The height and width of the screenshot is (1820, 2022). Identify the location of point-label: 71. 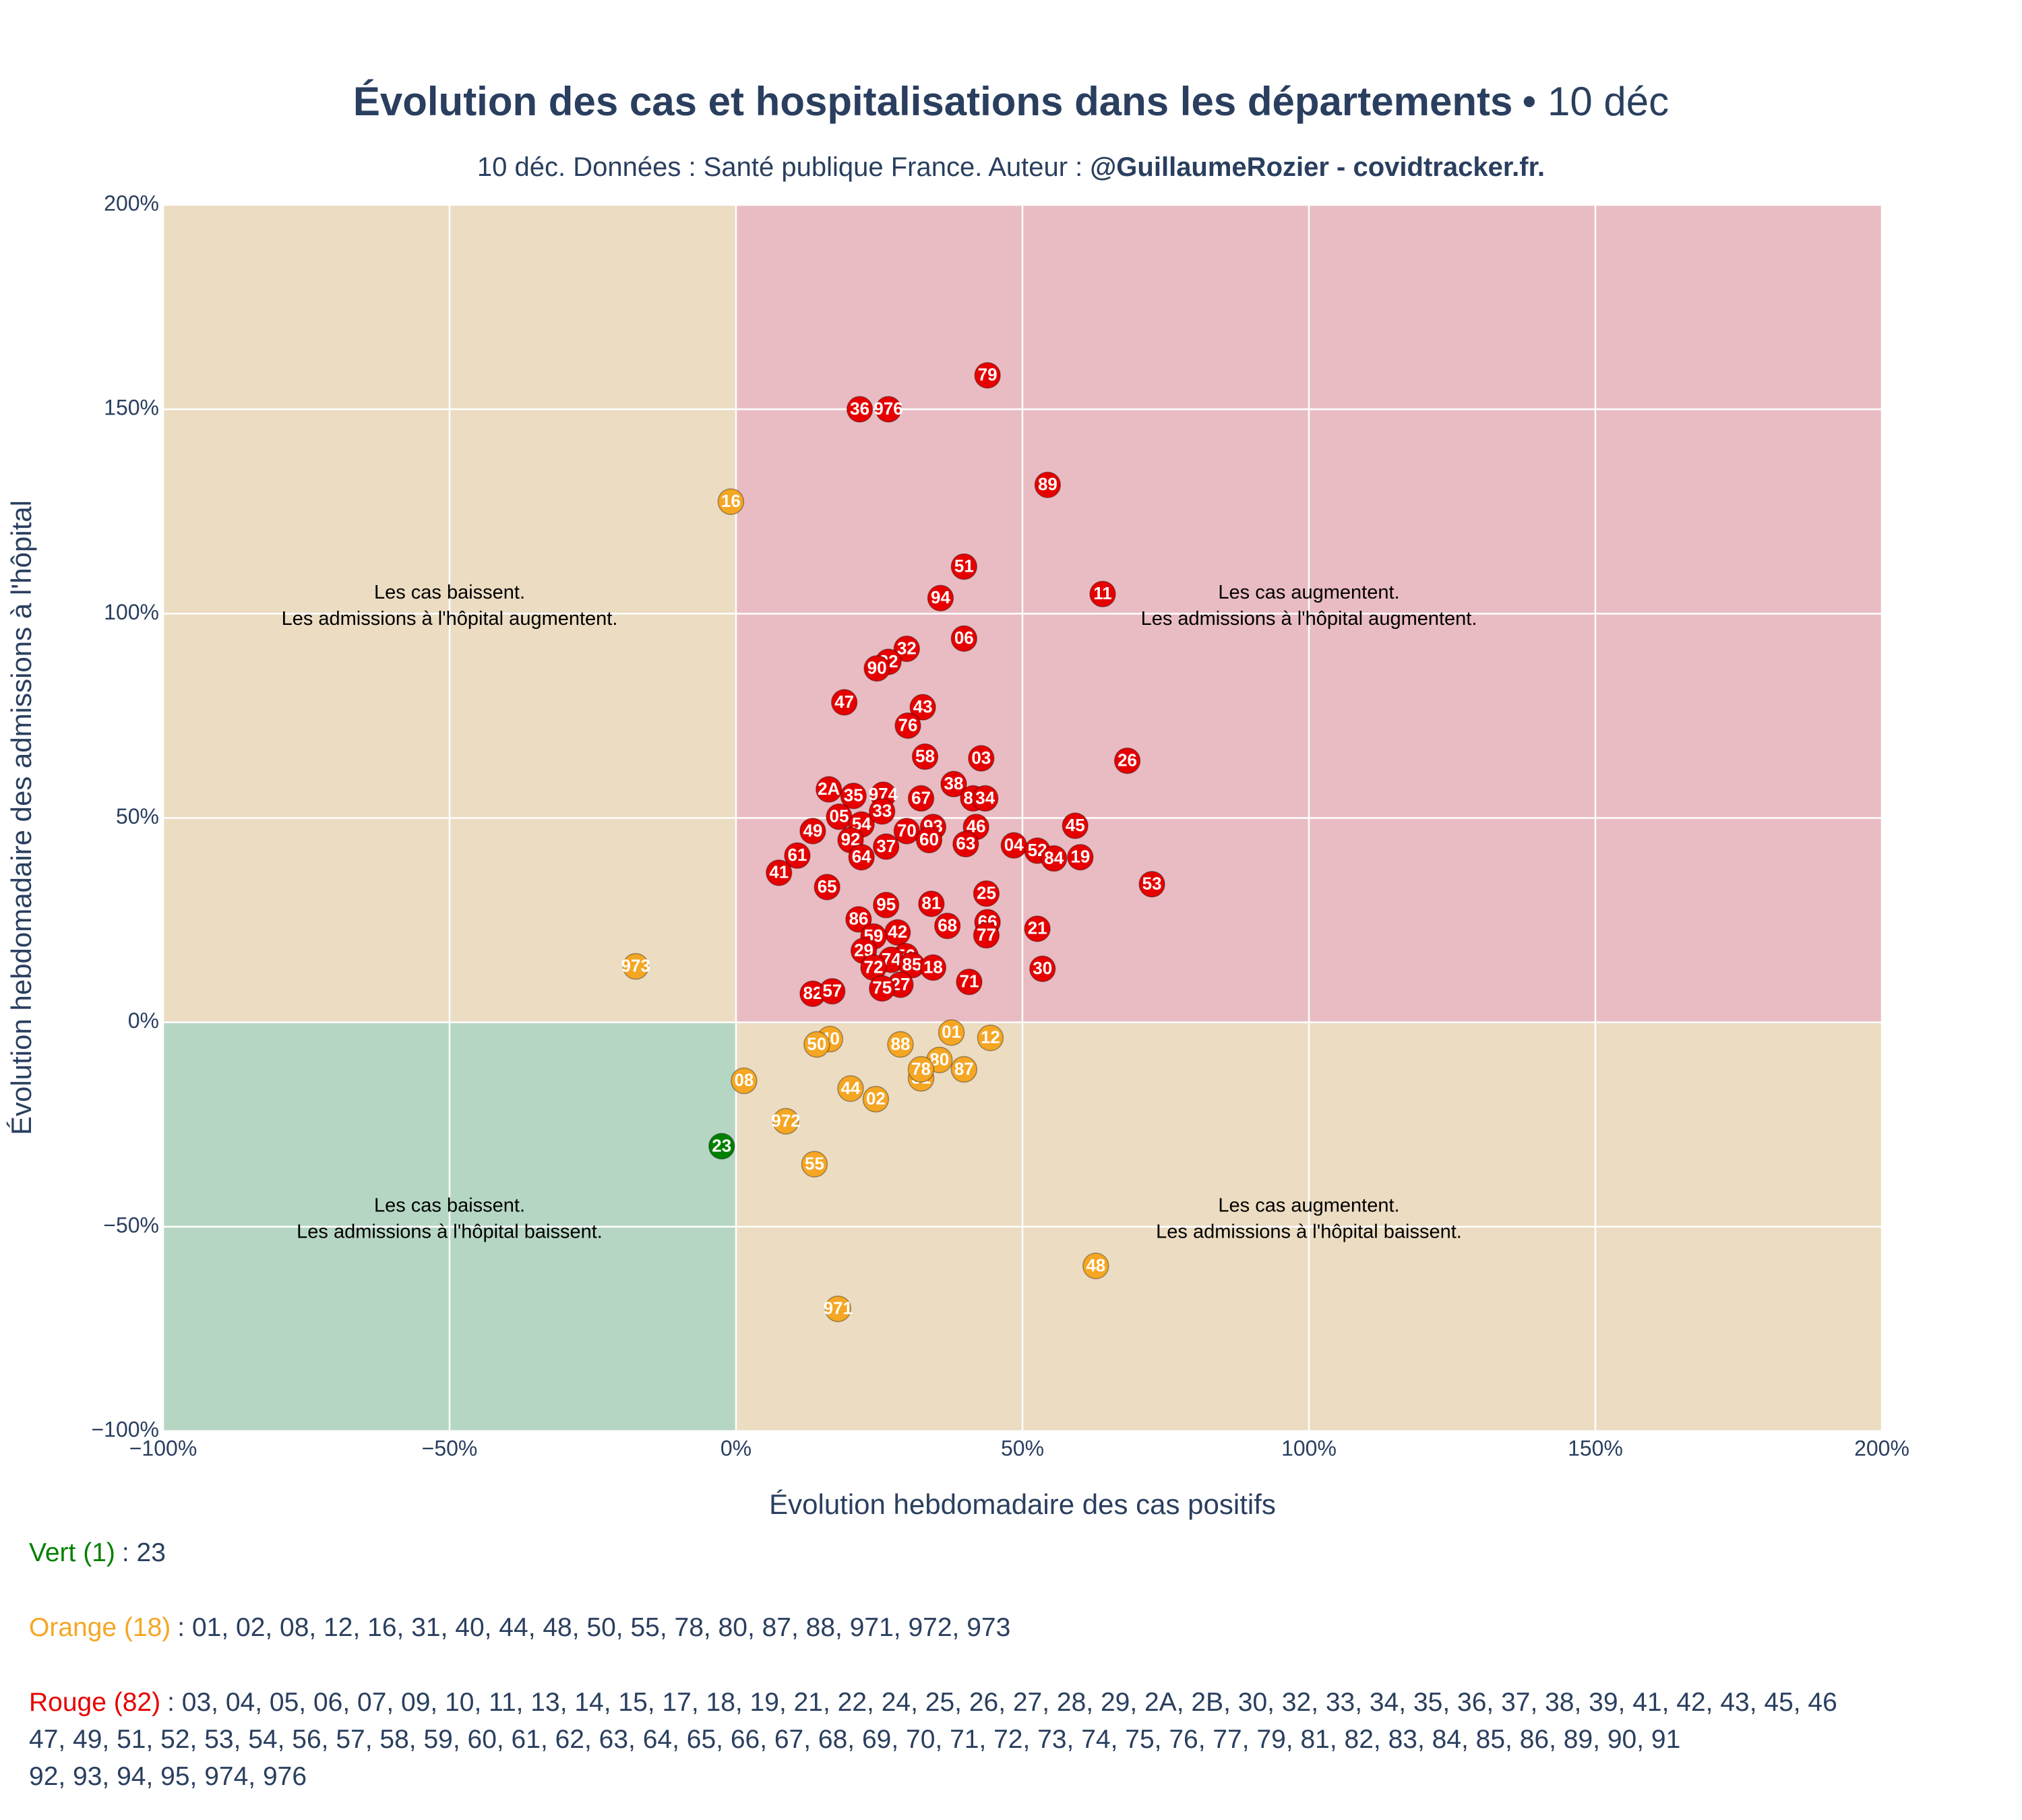
(969, 981).